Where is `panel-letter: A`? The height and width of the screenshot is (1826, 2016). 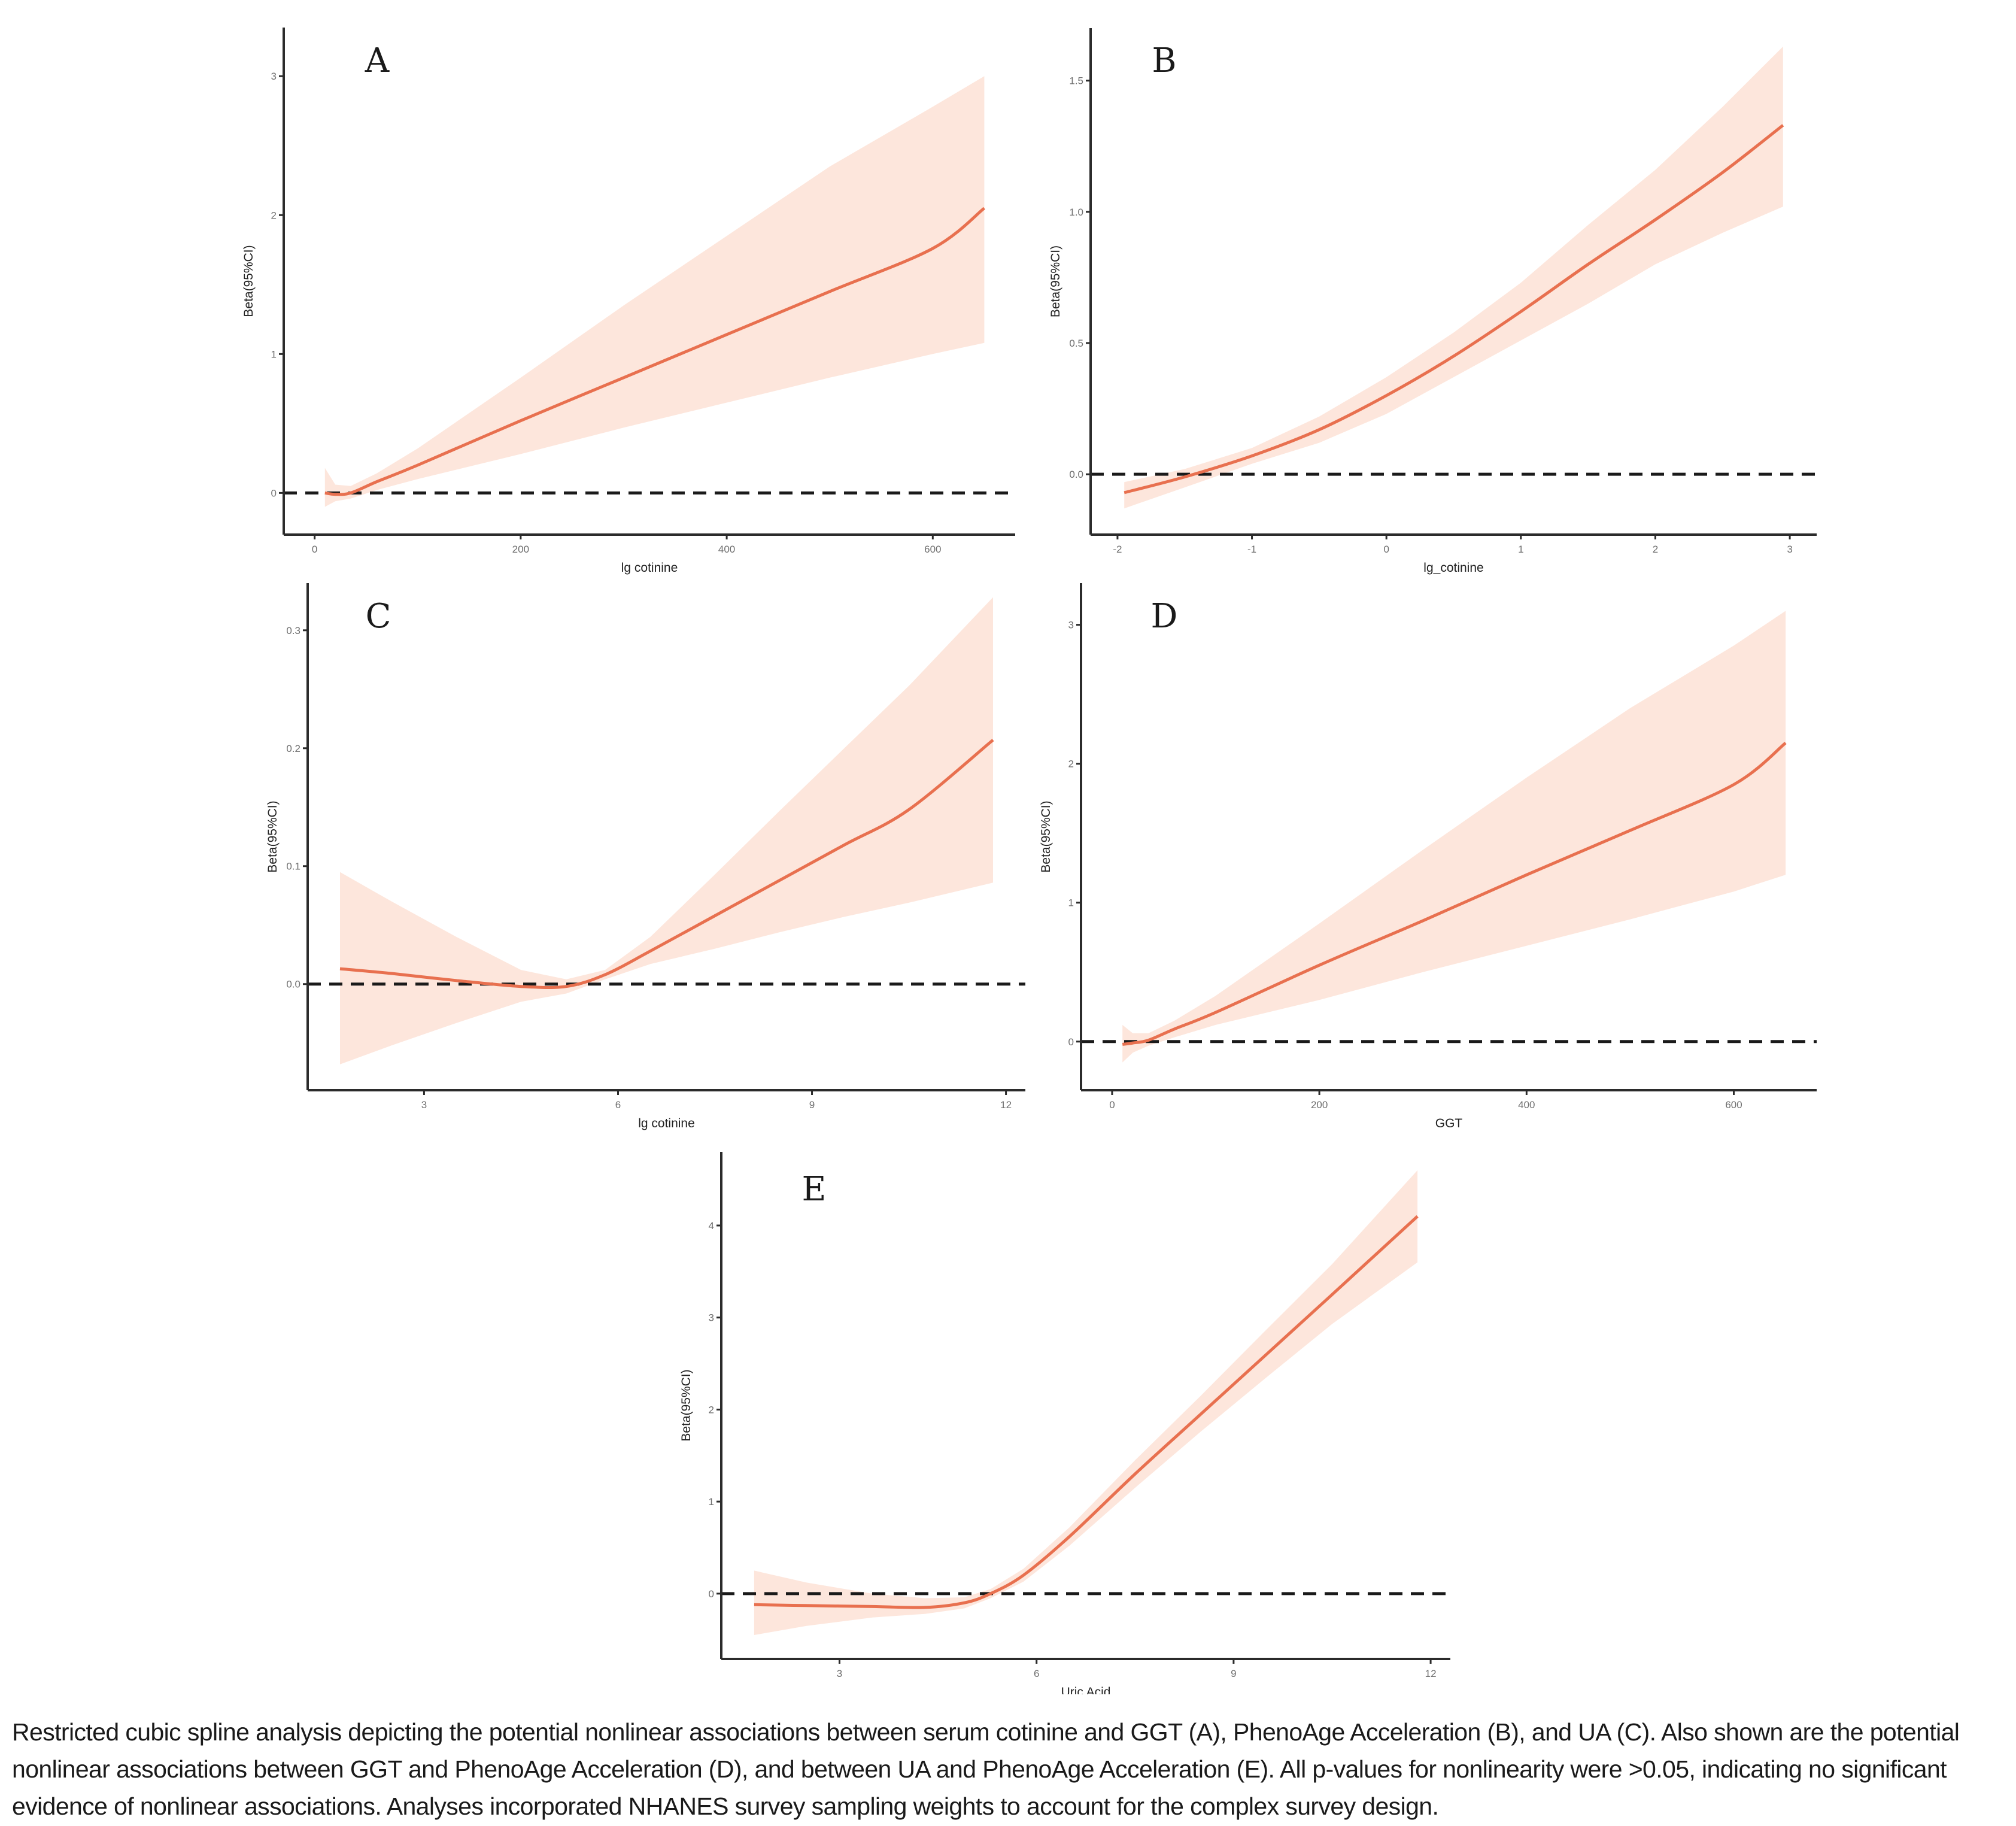
panel-letter: A is located at coordinates (377, 60).